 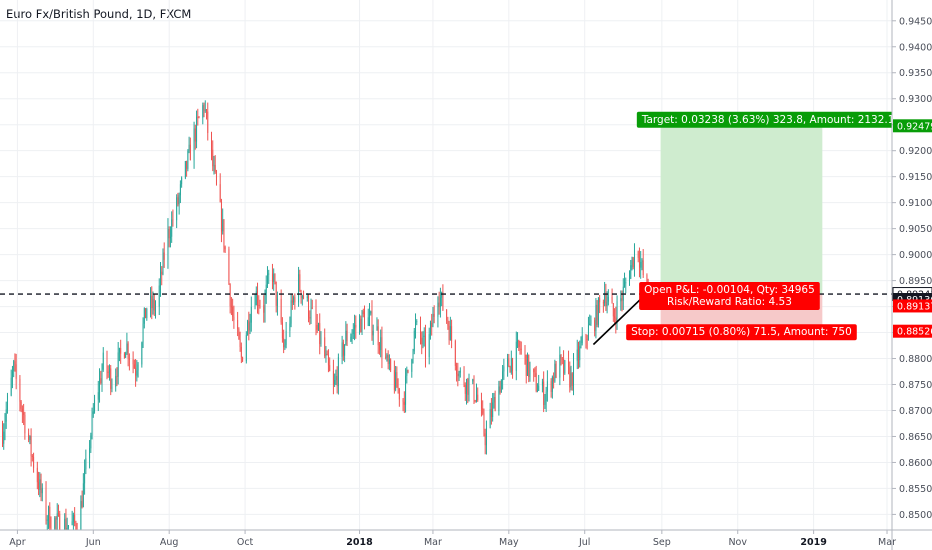 What do you see at coordinates (433, 542) in the screenshot?
I see `time-tick-label: Mar` at bounding box center [433, 542].